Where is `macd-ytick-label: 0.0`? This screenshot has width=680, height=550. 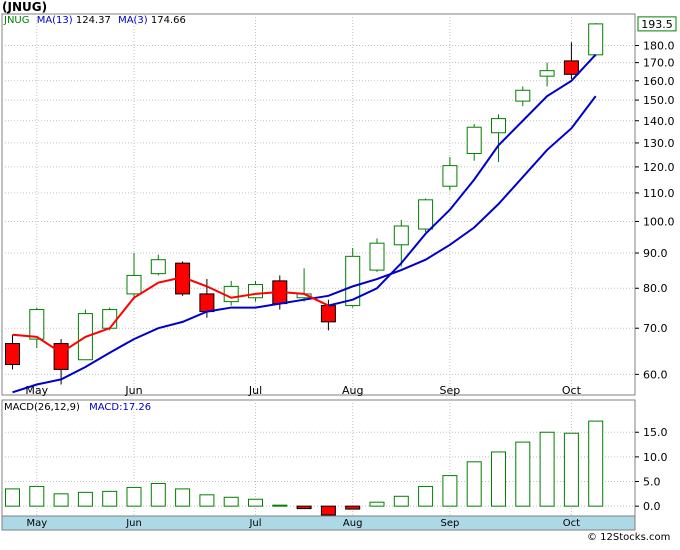 macd-ytick-label: 0.0 is located at coordinates (652, 506).